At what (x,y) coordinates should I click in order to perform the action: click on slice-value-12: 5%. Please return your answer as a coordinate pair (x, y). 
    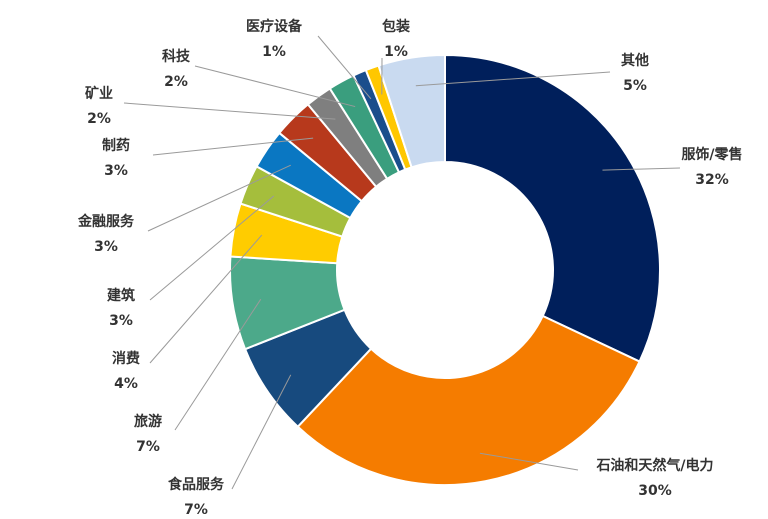
    Looking at the image, I should click on (635, 86).